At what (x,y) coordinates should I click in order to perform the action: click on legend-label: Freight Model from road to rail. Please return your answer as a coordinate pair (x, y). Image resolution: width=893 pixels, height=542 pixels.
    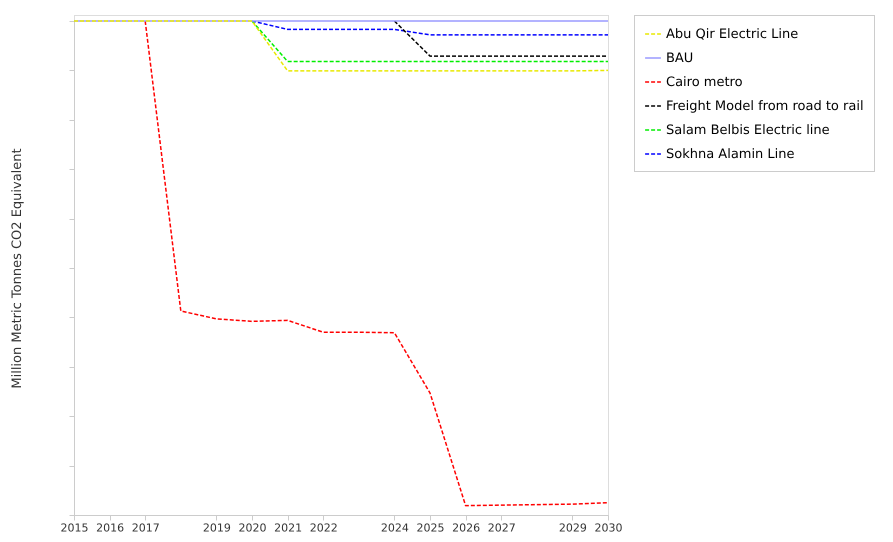
    Looking at the image, I should click on (765, 106).